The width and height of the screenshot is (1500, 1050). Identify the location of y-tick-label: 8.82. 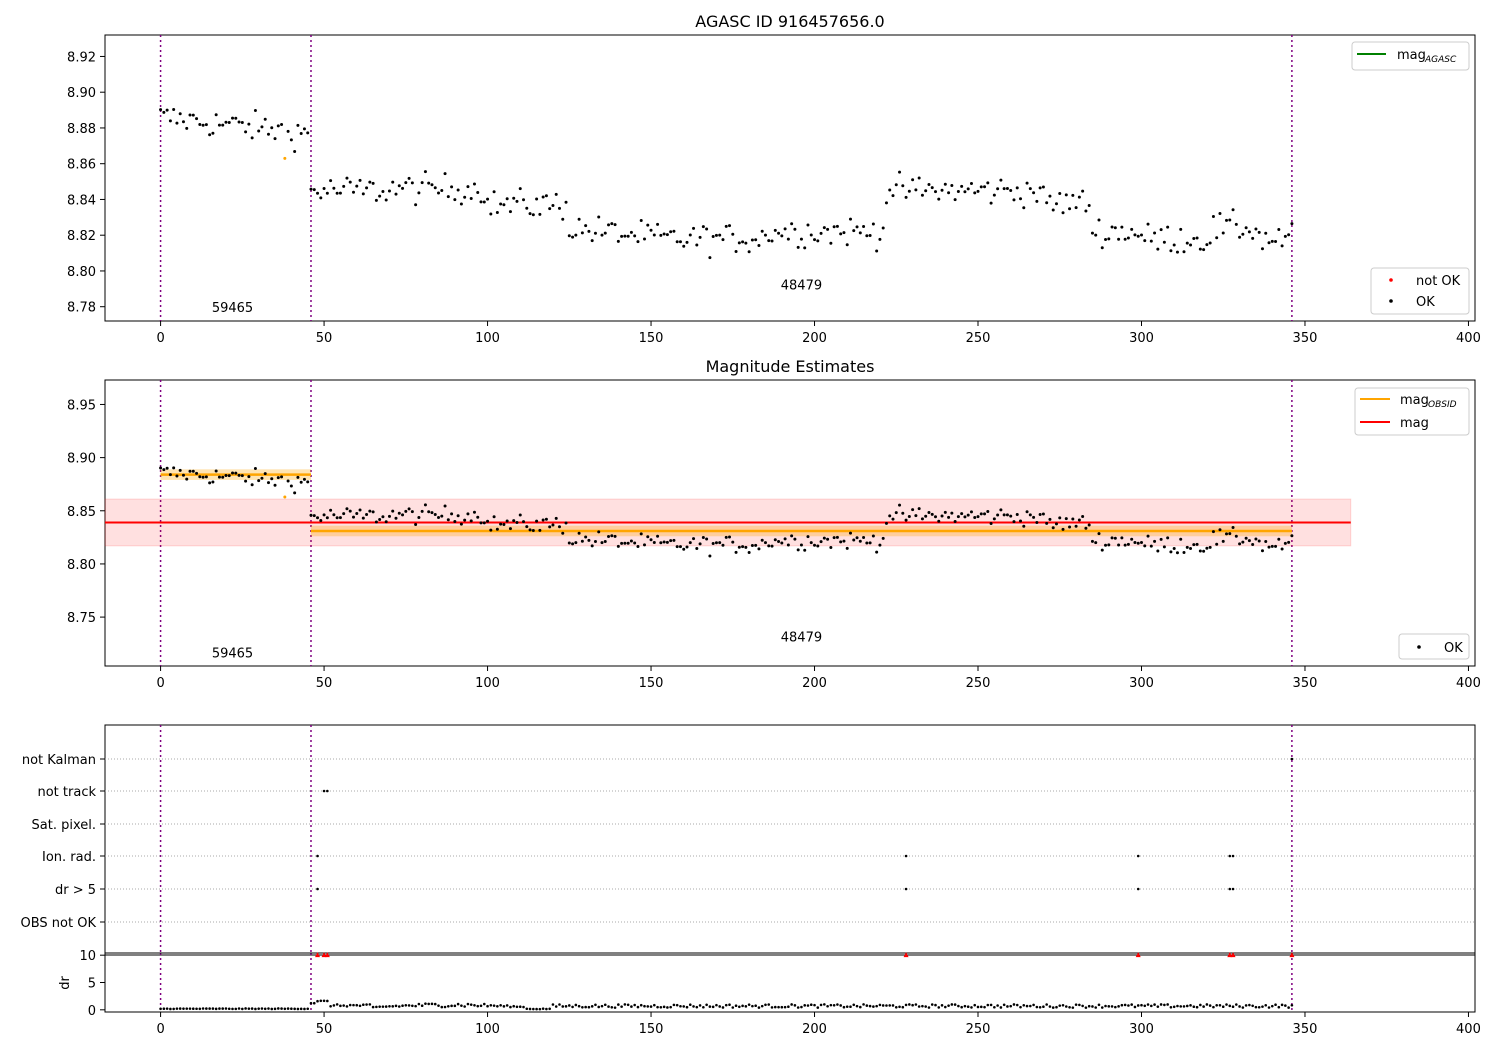
(81, 236).